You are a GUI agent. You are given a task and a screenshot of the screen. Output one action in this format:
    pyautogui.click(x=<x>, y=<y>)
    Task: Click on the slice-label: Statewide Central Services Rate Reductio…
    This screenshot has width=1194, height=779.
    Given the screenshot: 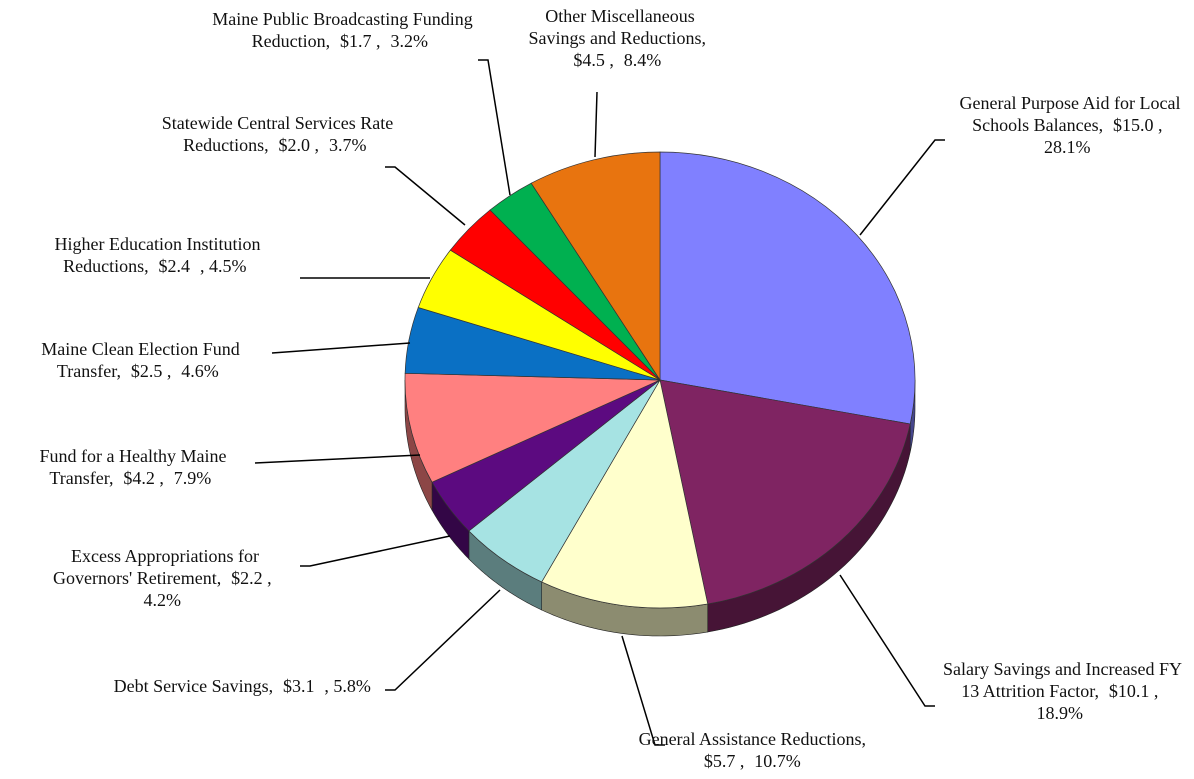 What is the action you would take?
    pyautogui.click(x=277, y=134)
    